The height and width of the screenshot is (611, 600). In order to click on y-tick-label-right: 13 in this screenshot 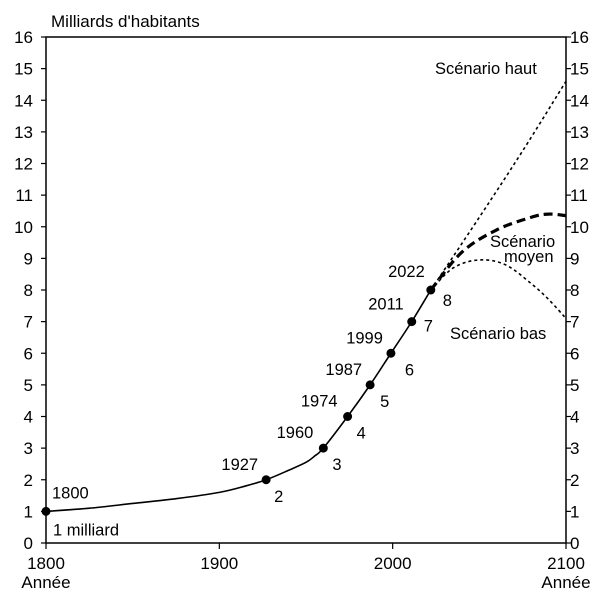, I will do `click(579, 132)`.